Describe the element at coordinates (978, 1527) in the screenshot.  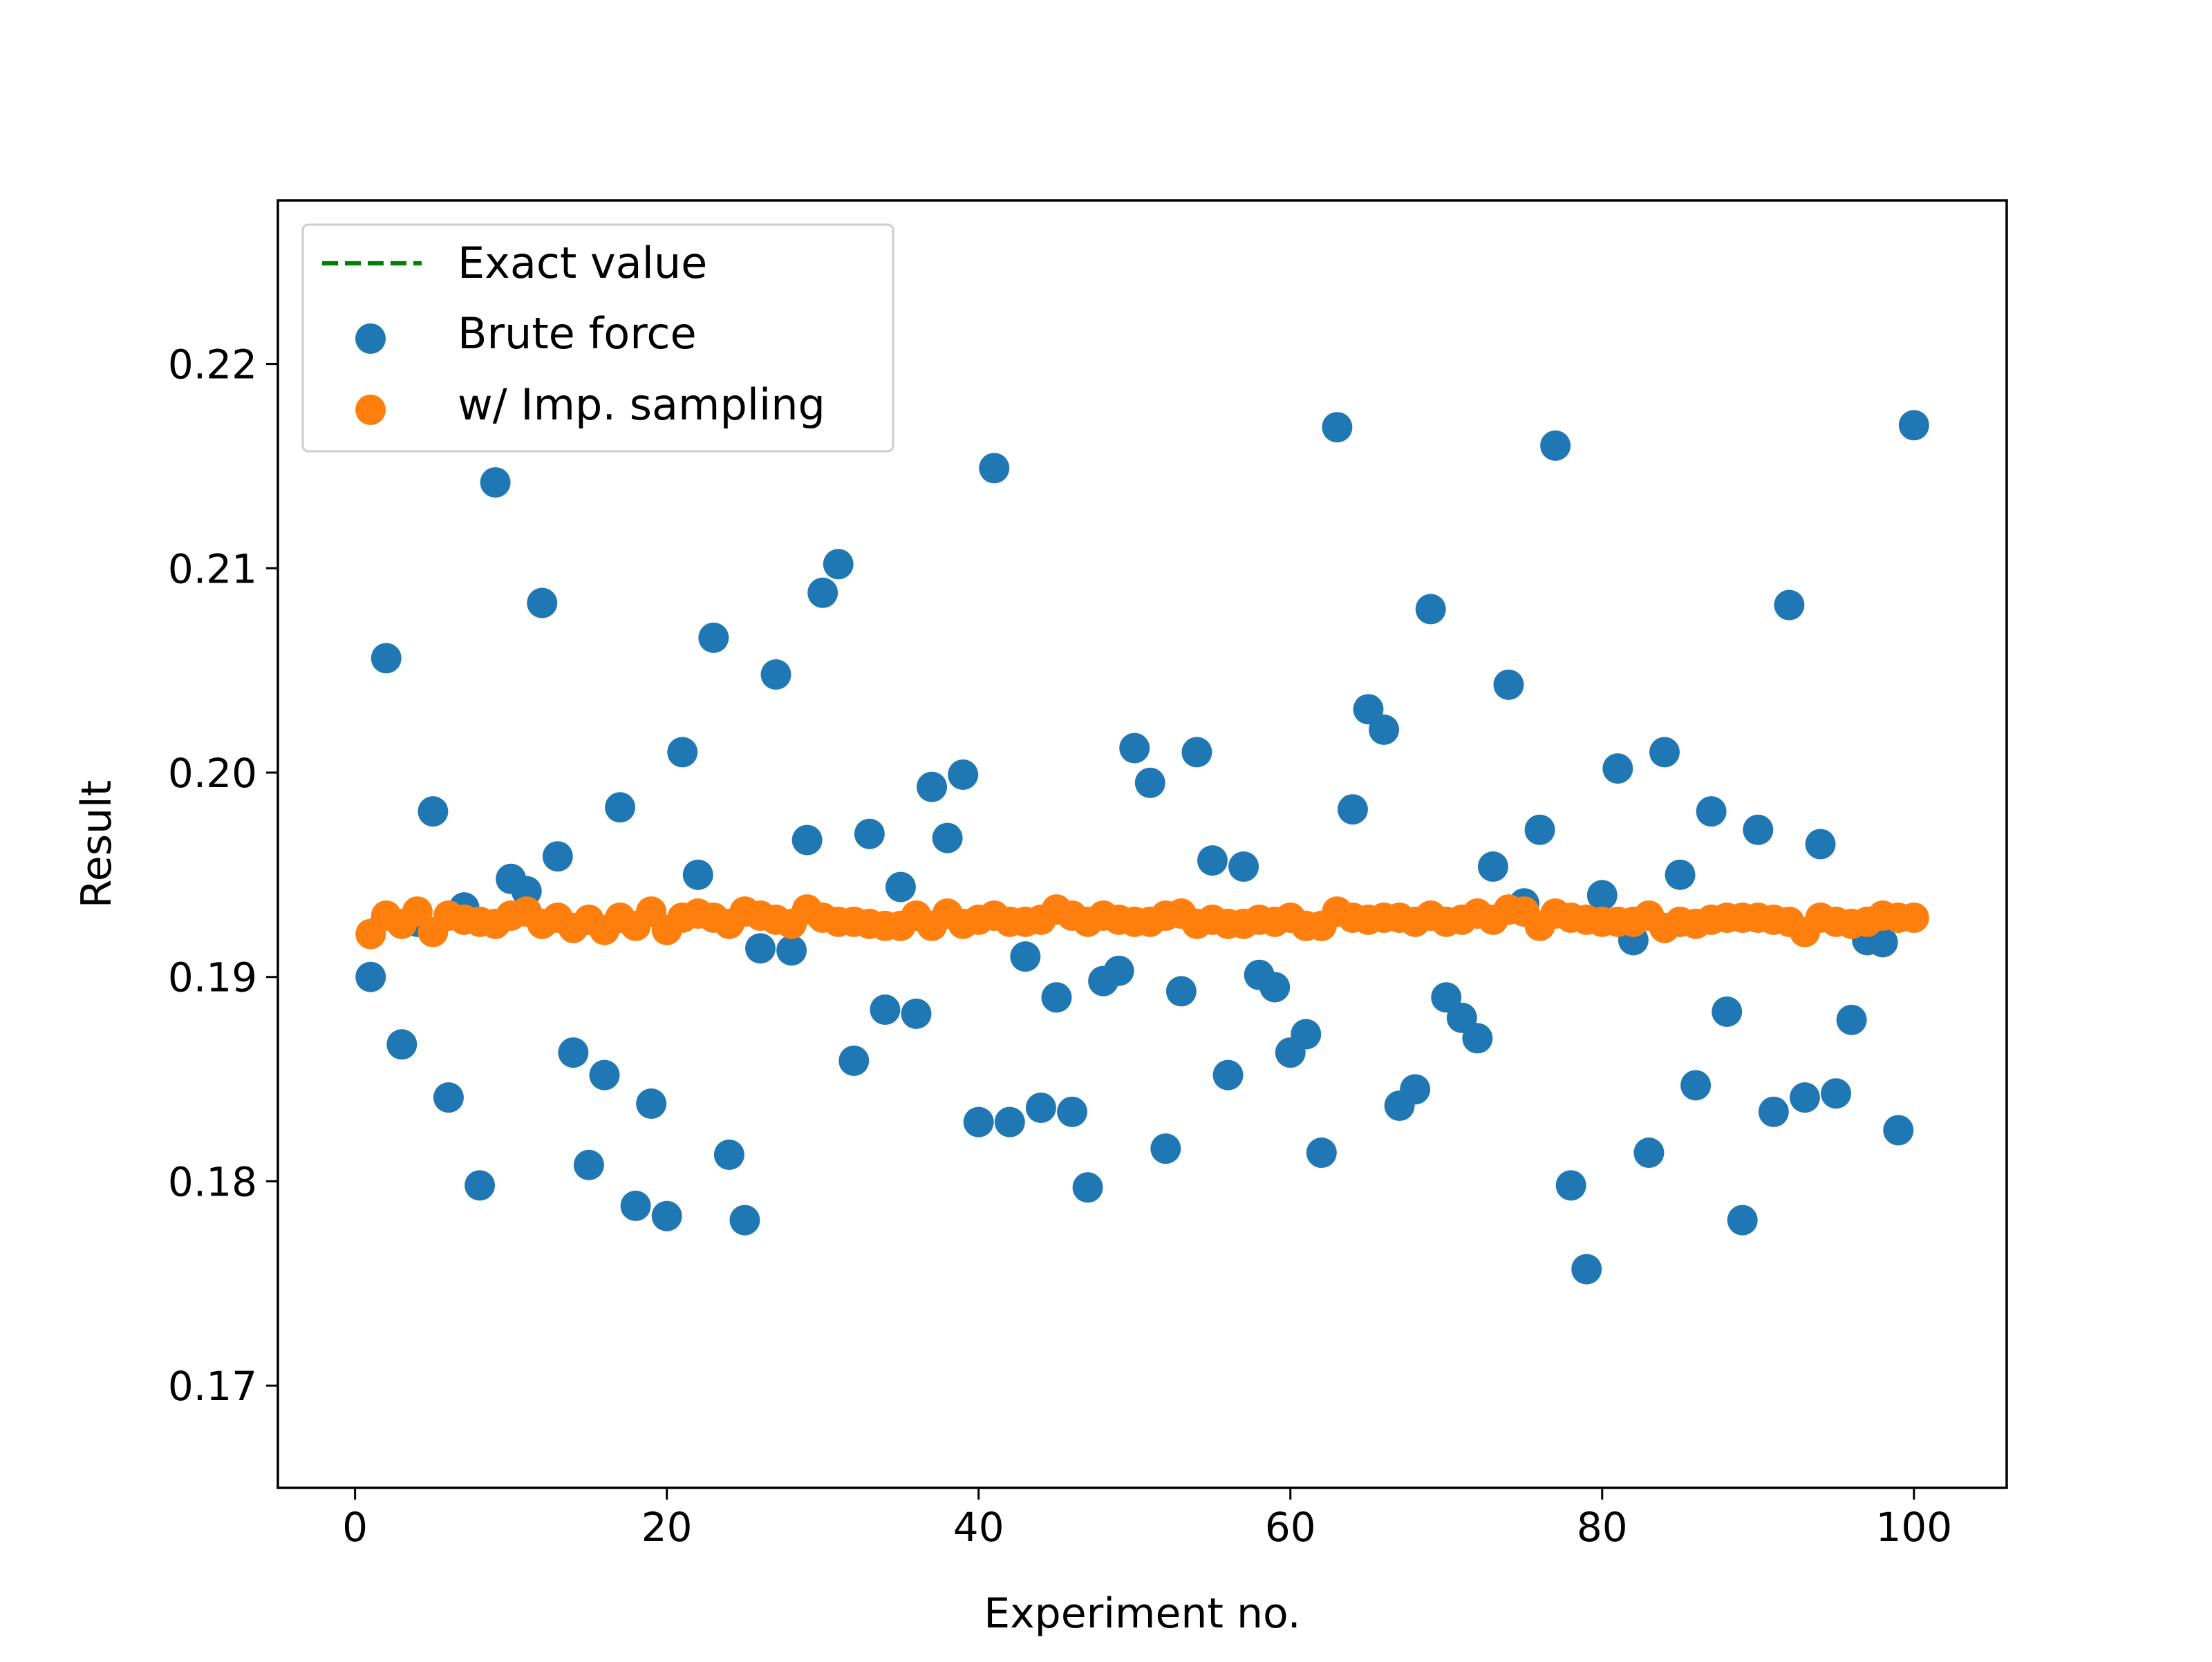
I see `x-tick-label: 40` at that location.